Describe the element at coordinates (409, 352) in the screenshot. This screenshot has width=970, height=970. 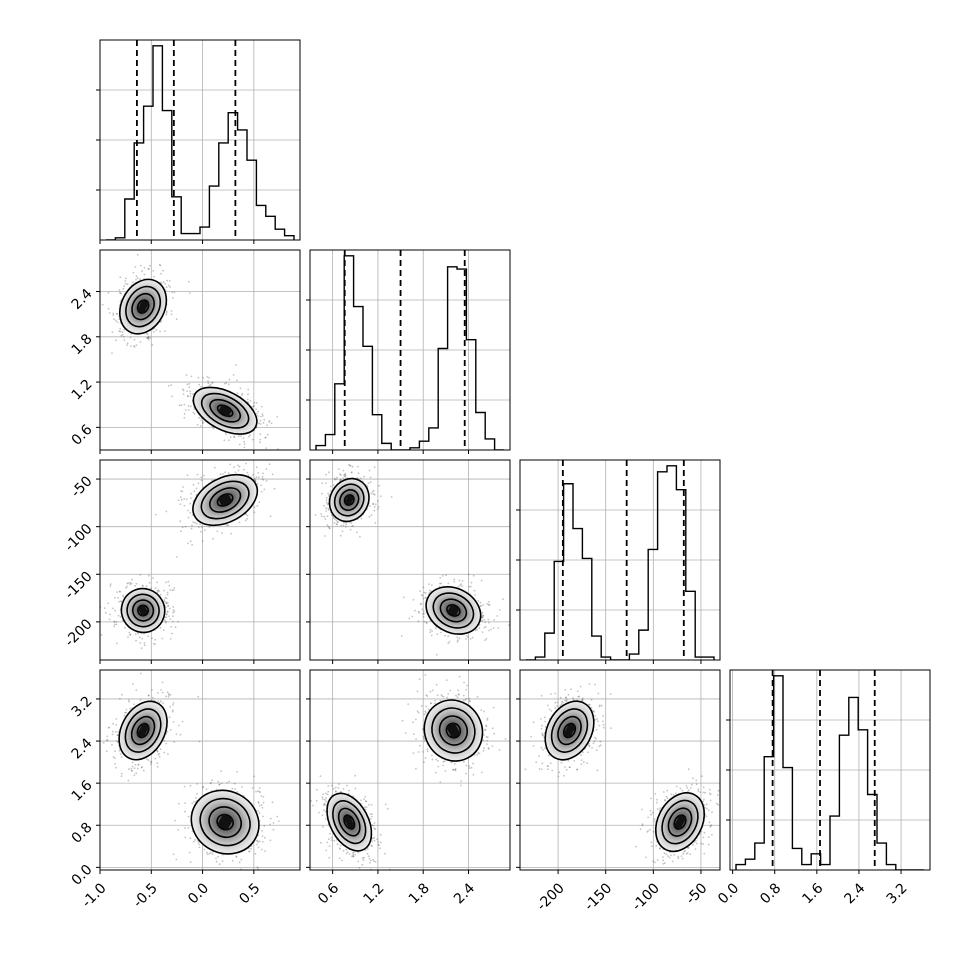
I see `histogram-step` at that location.